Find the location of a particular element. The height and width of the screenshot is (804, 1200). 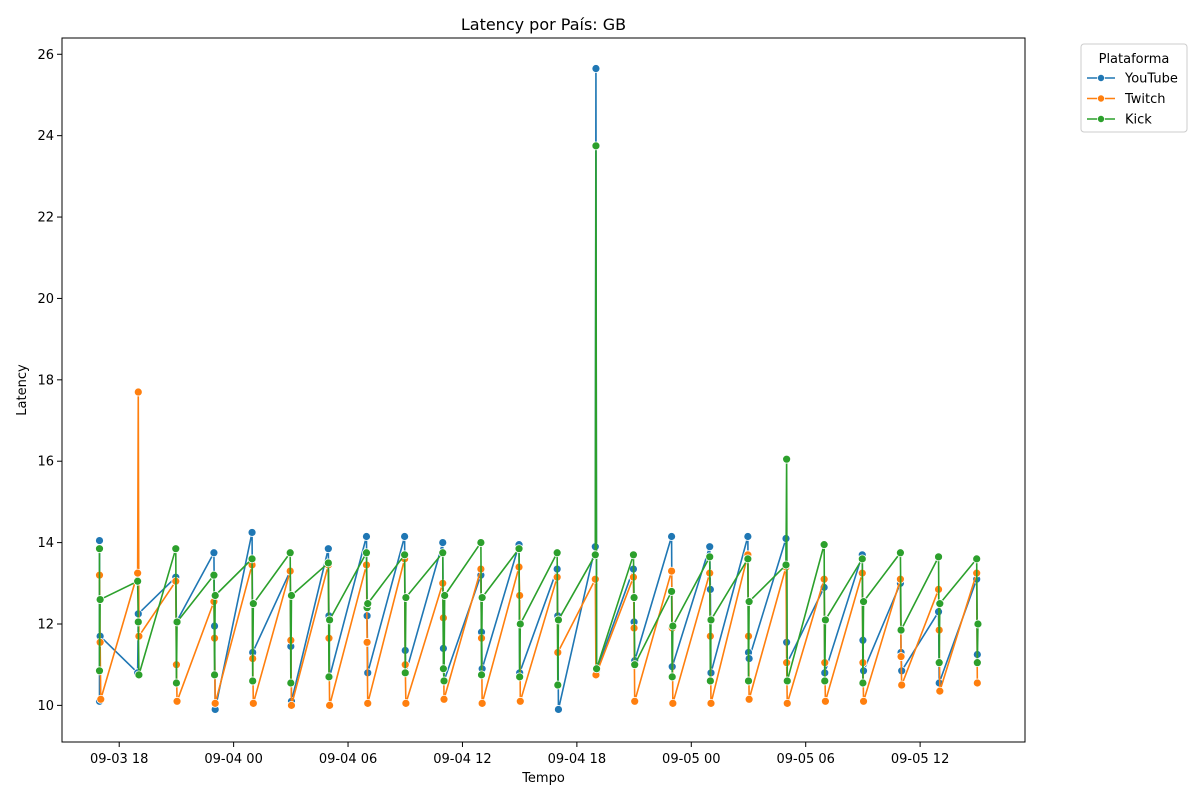

x-tick-label: 09-04 00 is located at coordinates (233, 759).